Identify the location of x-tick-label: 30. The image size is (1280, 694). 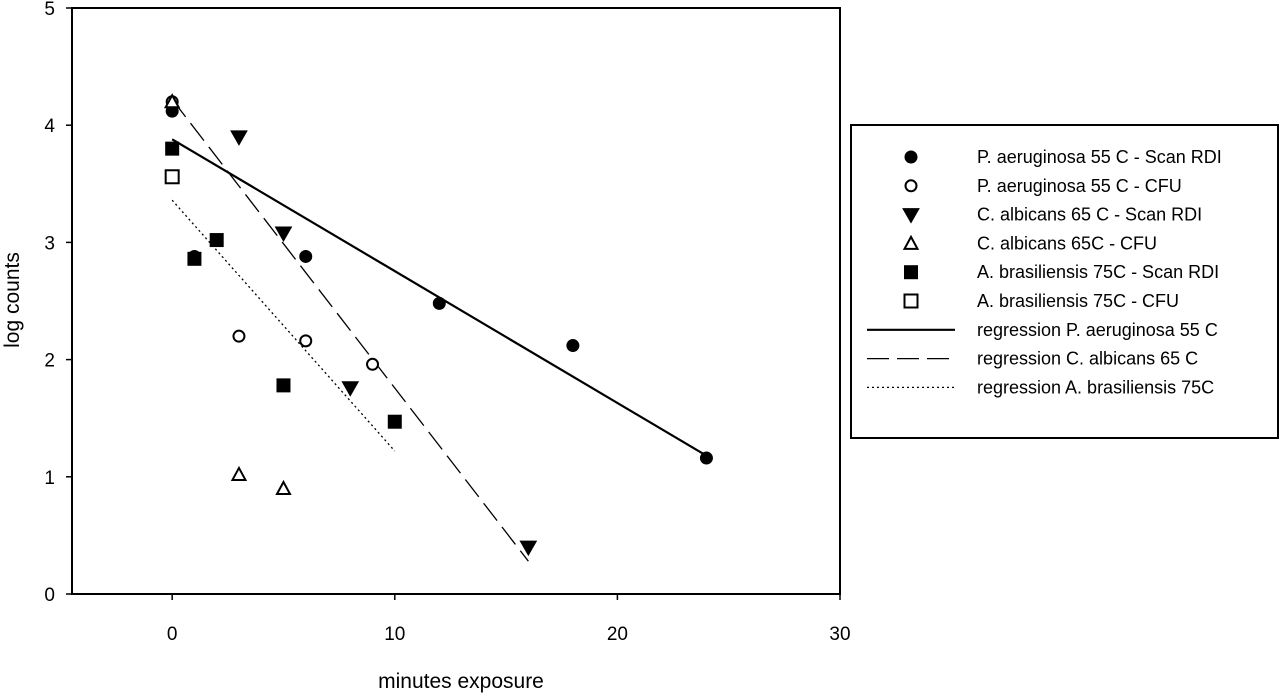
(839, 634).